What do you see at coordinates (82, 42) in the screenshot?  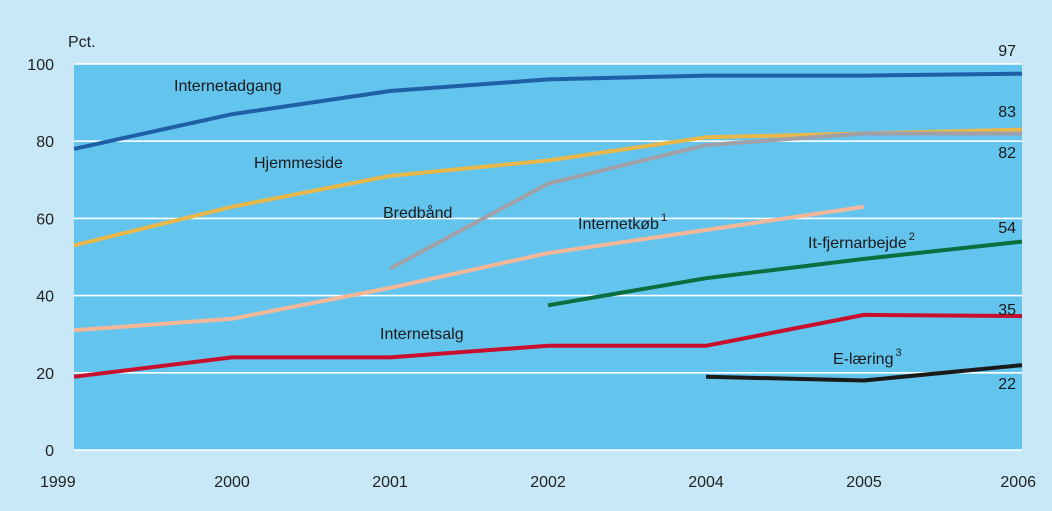 I see `y-axis-label: Pct.` at bounding box center [82, 42].